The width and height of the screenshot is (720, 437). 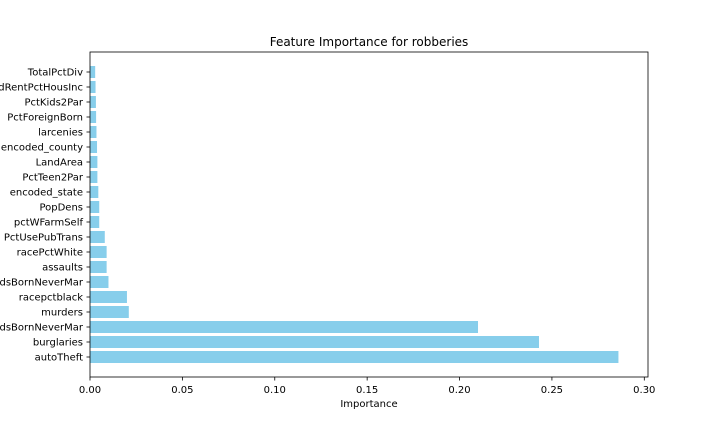 I want to click on chart-title: Feature Importance for robberies, so click(x=369, y=42).